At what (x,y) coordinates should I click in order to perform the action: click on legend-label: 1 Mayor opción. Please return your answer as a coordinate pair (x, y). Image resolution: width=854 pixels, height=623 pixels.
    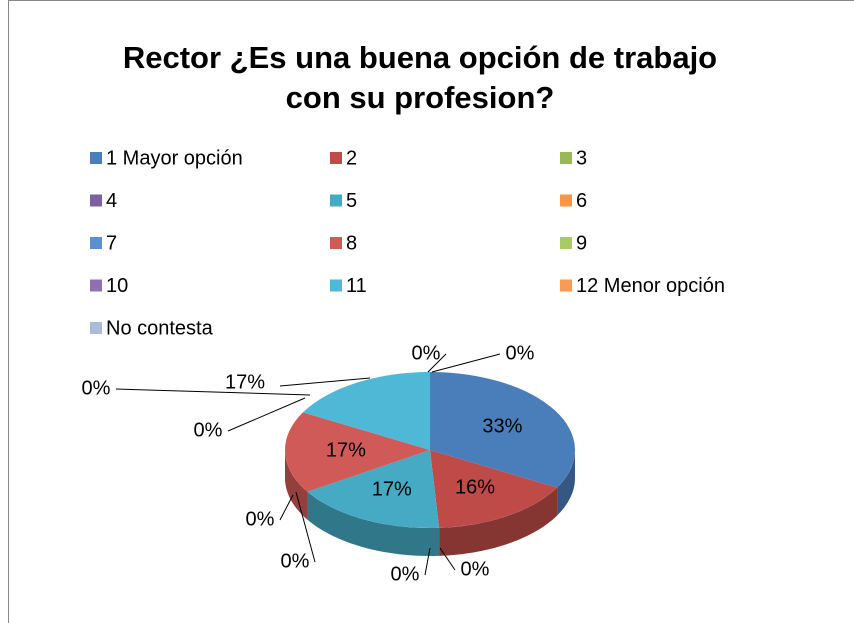
    Looking at the image, I should click on (174, 158).